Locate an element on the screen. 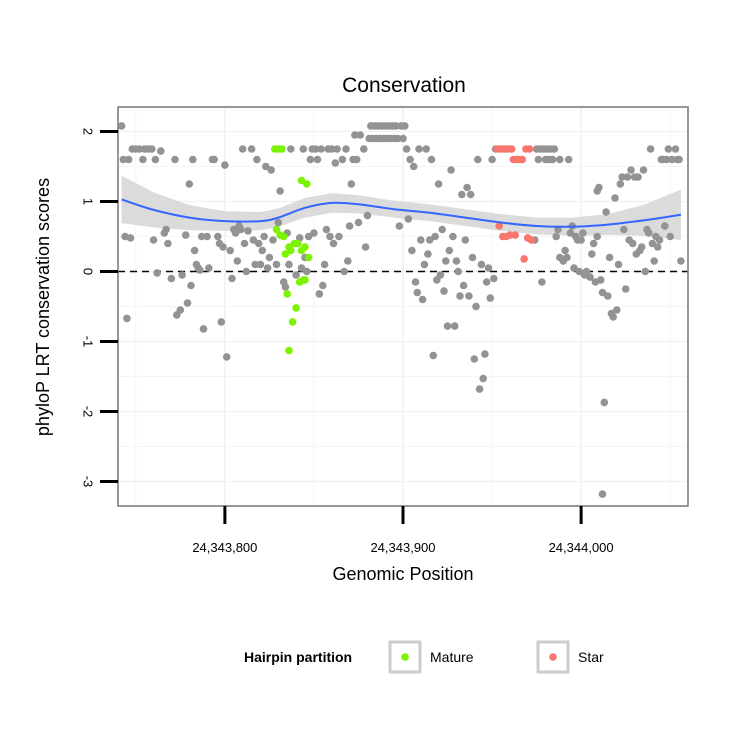 This screenshot has width=750, height=750. confidence-ribbon is located at coordinates (401, 207).